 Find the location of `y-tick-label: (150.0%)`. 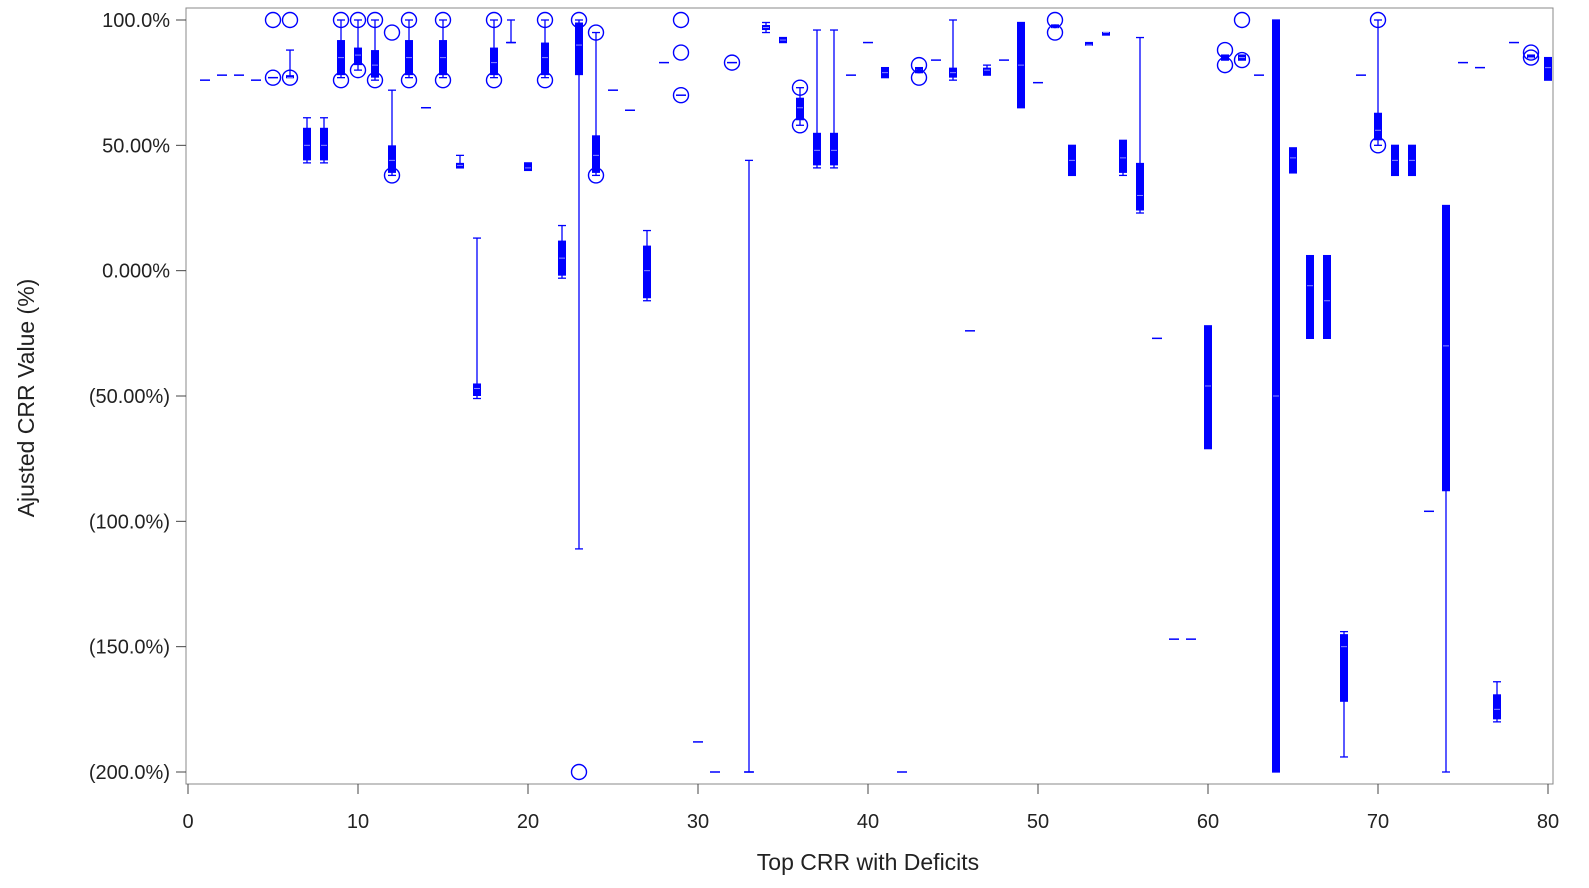

y-tick-label: (150.0%) is located at coordinates (129, 648).